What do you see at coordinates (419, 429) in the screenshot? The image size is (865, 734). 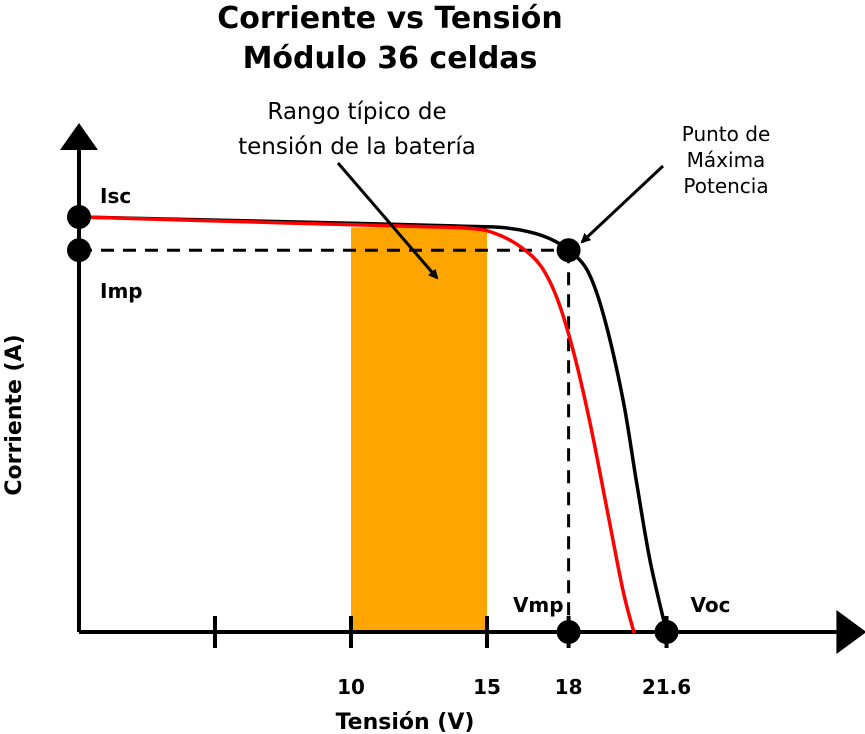 I see `battery-voltage-band` at bounding box center [419, 429].